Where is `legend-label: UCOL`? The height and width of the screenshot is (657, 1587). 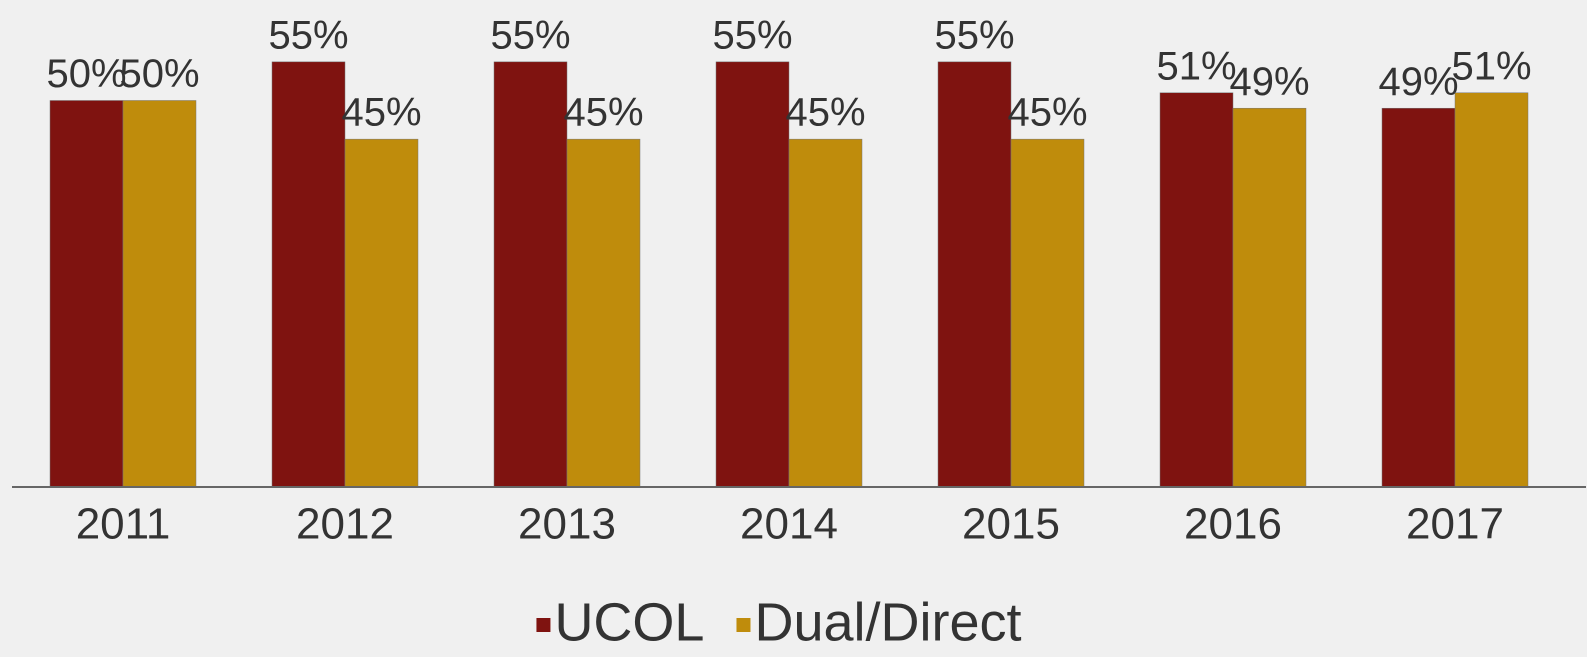 legend-label: UCOL is located at coordinates (629, 622).